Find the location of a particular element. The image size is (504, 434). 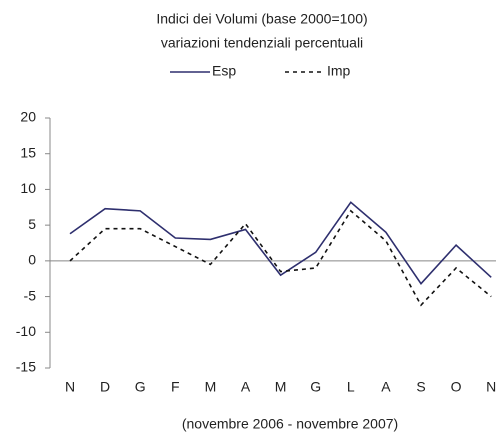

legend-label: Imp is located at coordinates (339, 71).